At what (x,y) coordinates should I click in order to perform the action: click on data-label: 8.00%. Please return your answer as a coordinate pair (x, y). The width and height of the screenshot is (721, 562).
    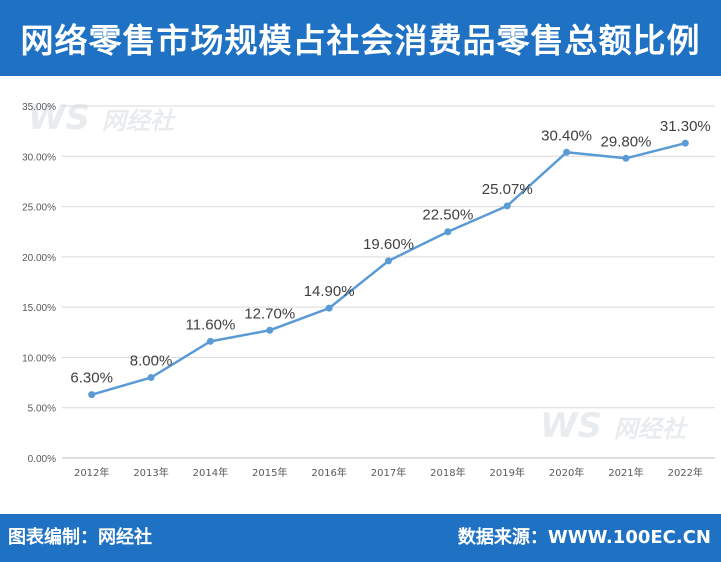
    Looking at the image, I should click on (151, 361).